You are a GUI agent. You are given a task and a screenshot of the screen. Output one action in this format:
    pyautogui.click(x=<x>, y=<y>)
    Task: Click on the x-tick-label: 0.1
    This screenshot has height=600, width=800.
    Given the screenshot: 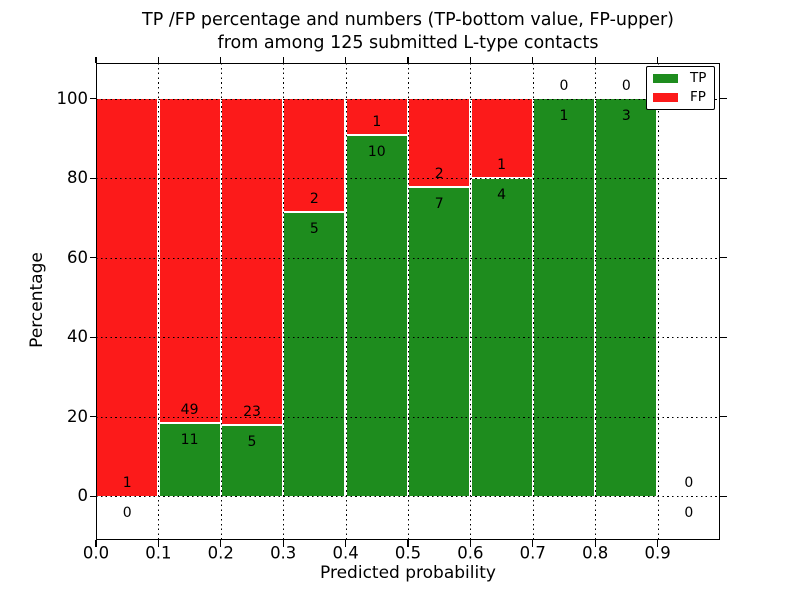 What is the action you would take?
    pyautogui.click(x=158, y=553)
    